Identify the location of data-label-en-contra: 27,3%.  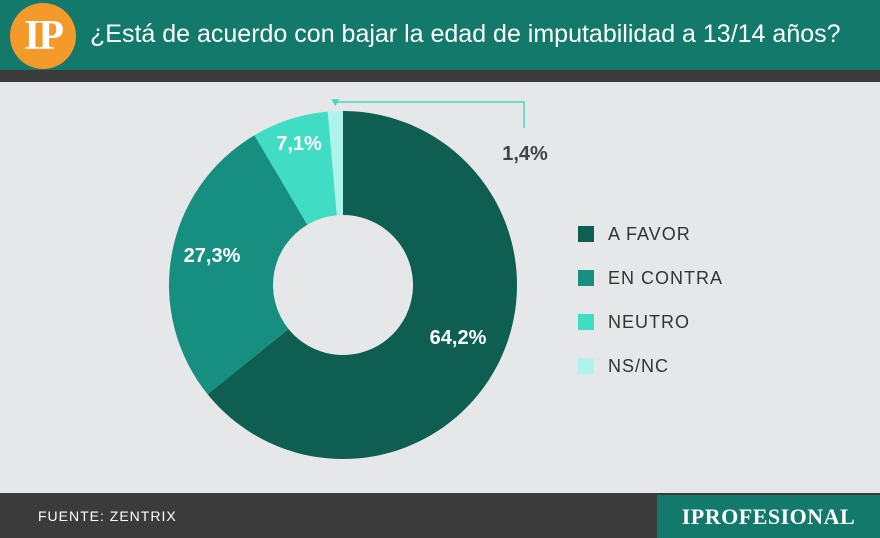
(212, 256).